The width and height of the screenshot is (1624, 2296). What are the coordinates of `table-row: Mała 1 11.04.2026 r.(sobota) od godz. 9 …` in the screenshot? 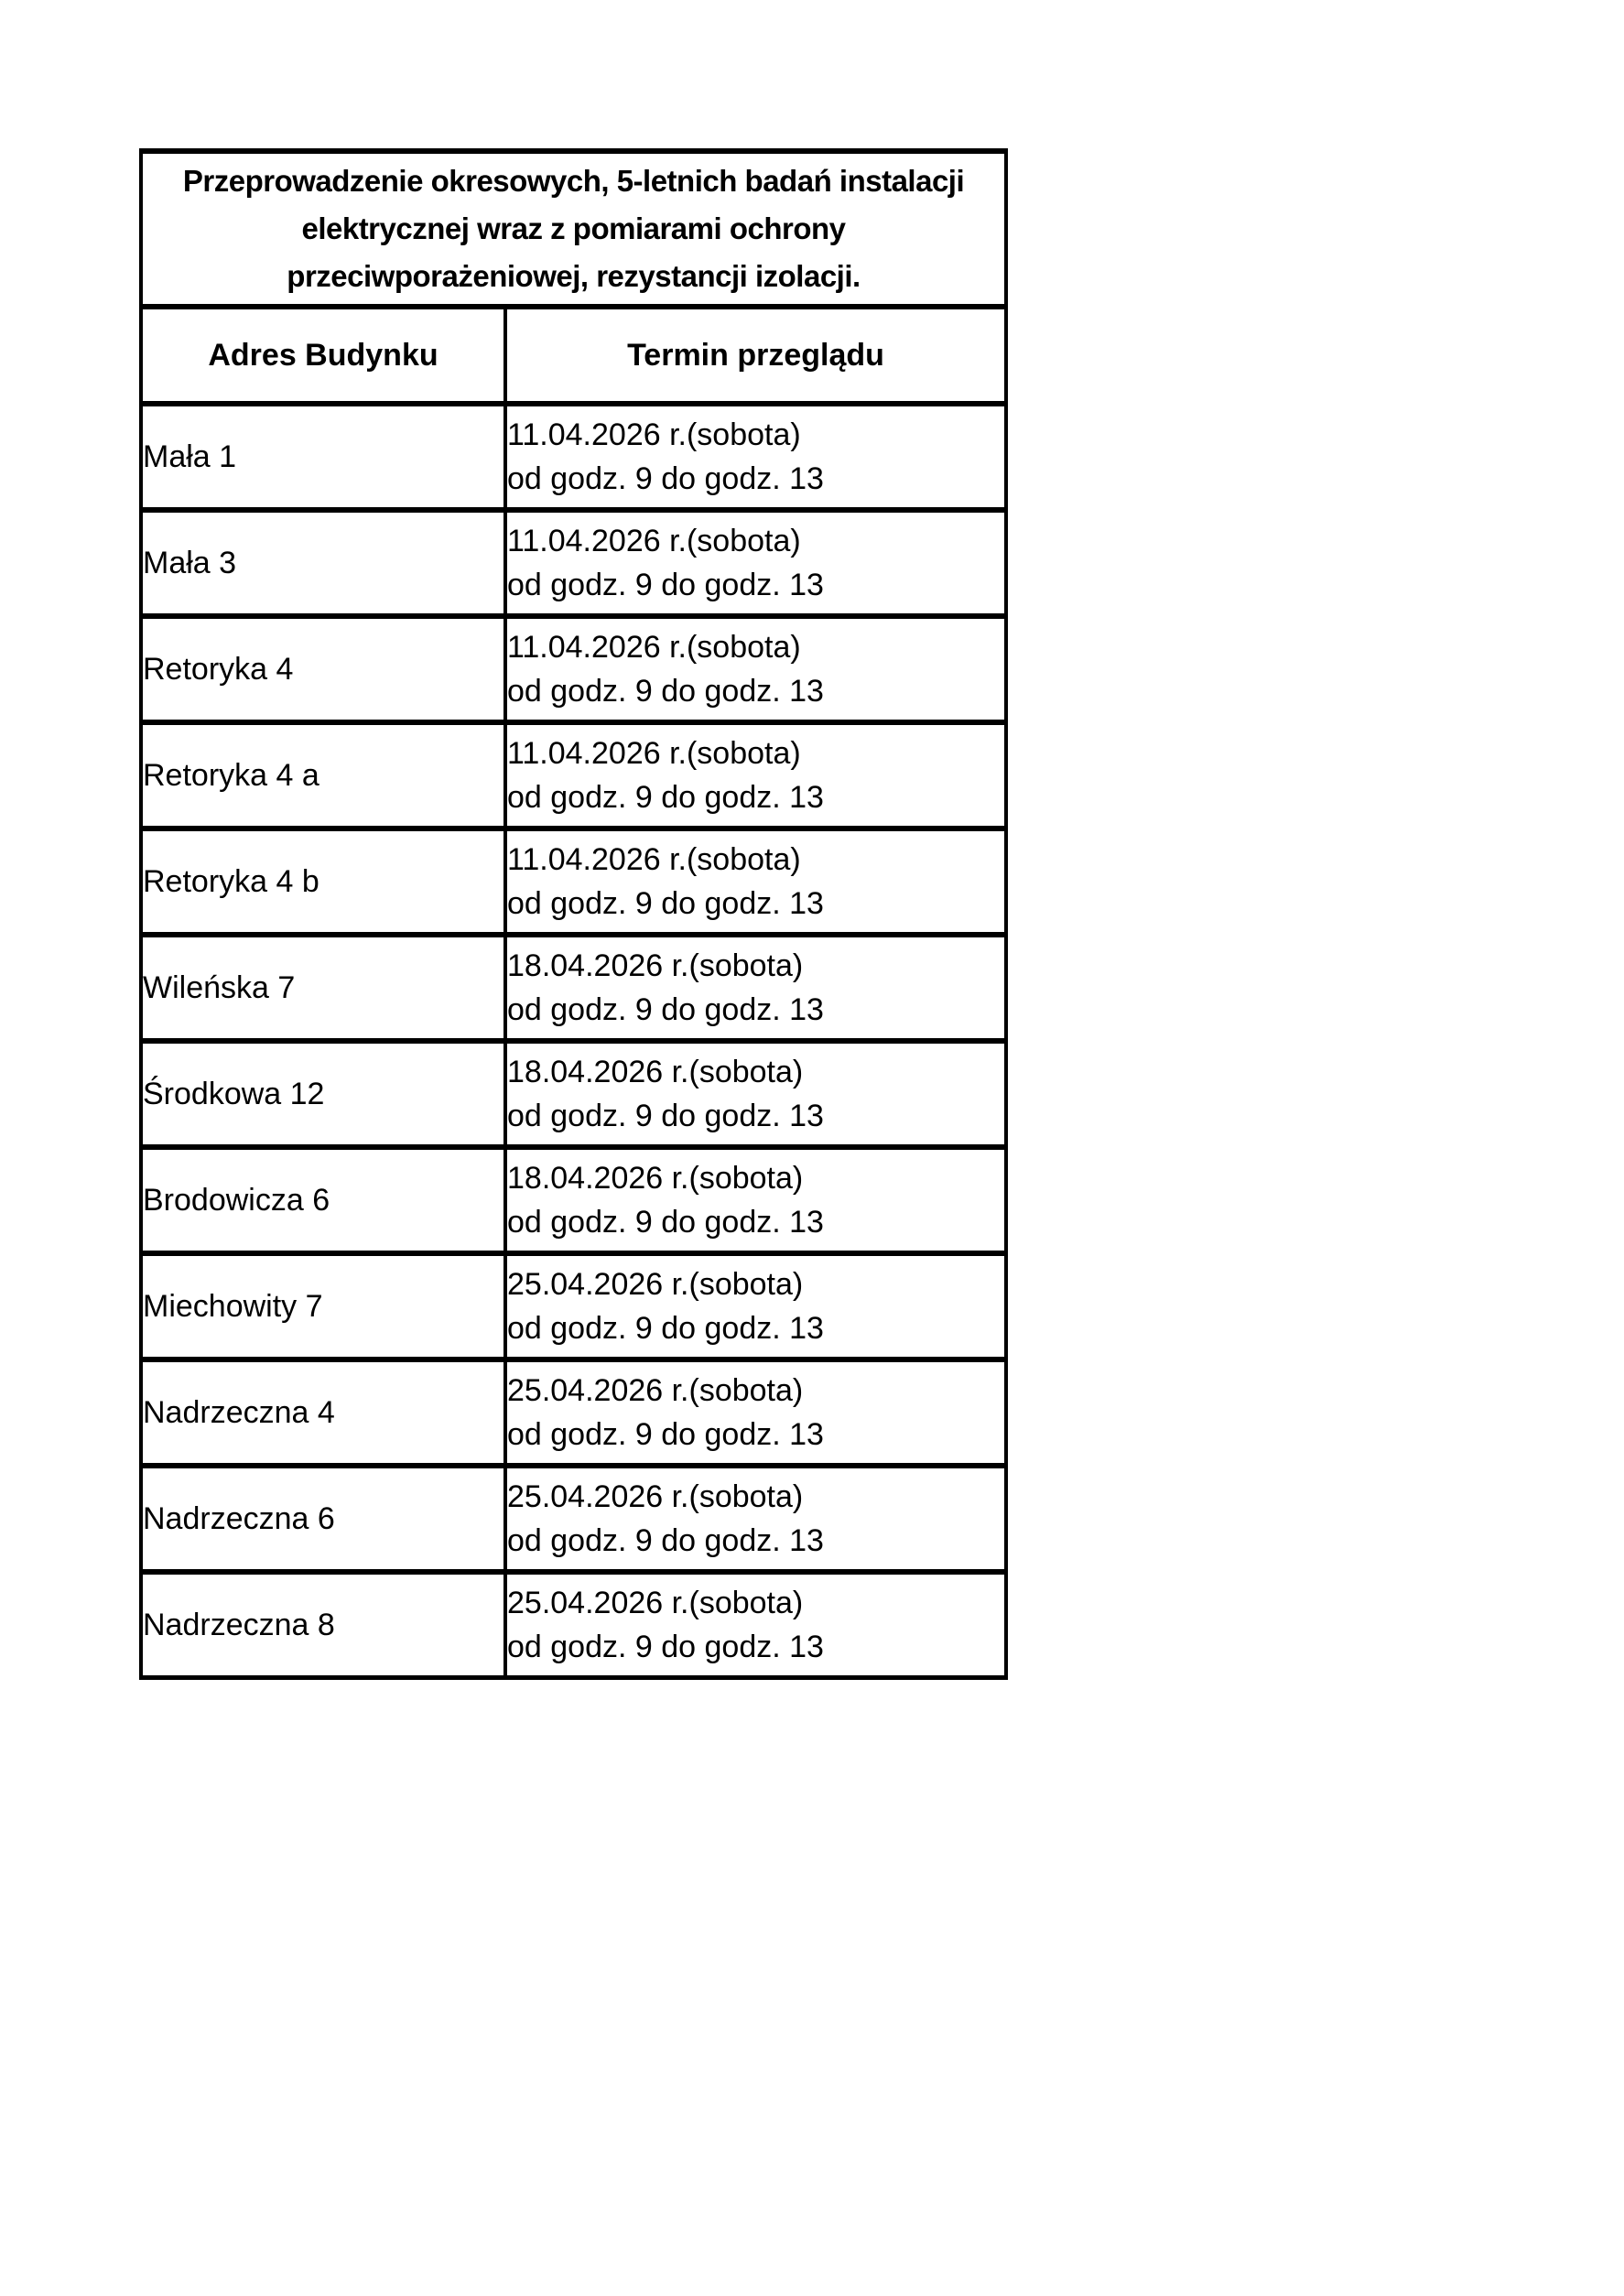 It's located at (573, 457).